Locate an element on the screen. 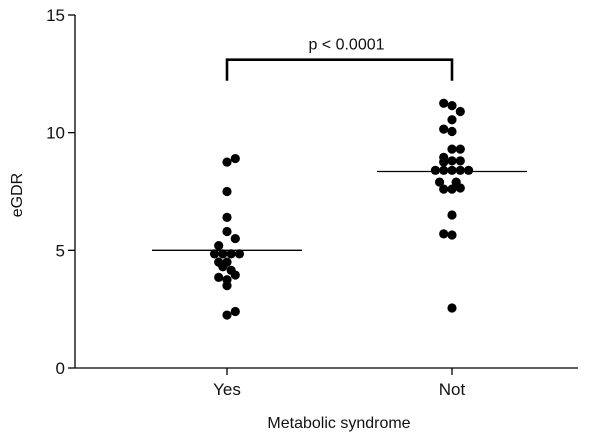 This screenshot has height=434, width=600. x-axis-title: Metabolic syndrome is located at coordinates (338, 423).